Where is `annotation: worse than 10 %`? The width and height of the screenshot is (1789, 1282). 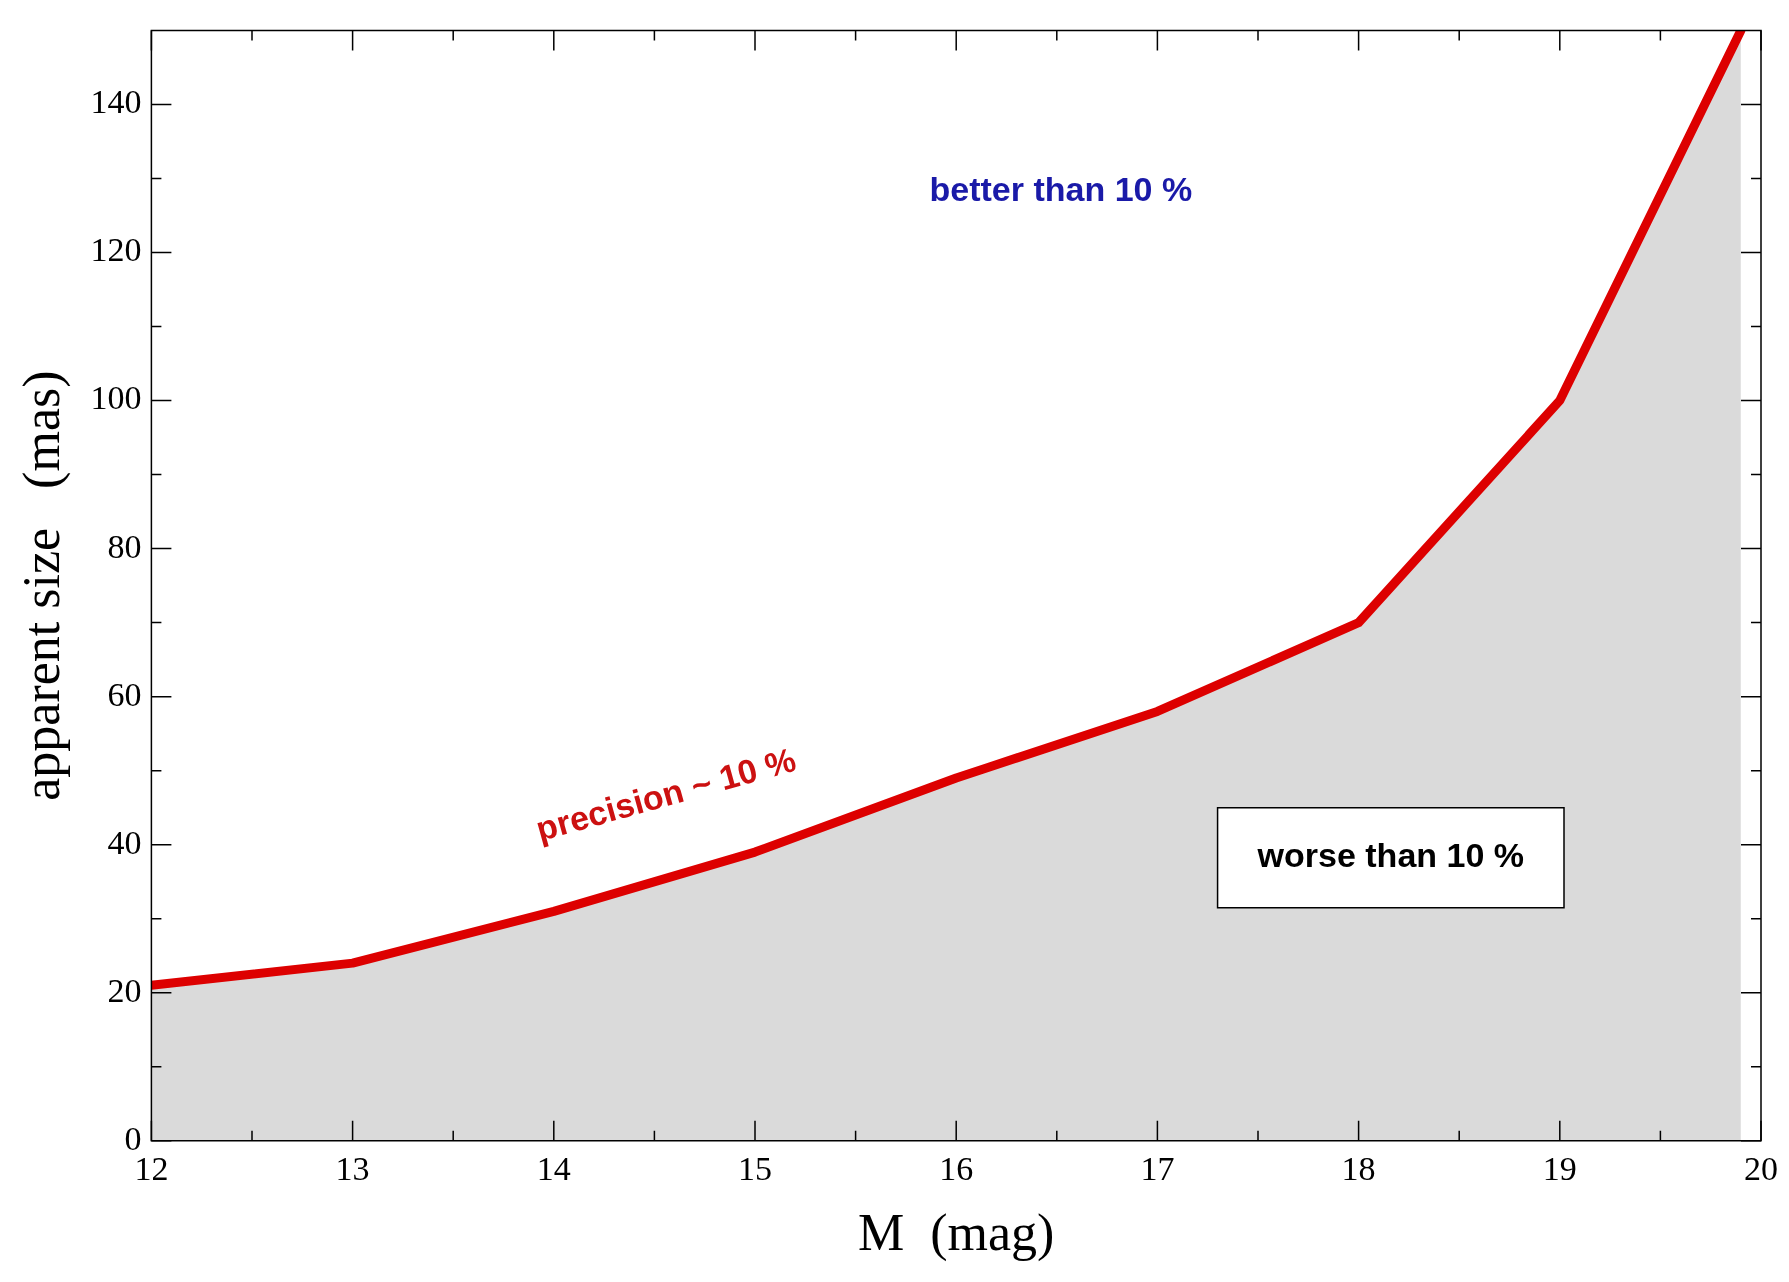 annotation: worse than 10 % is located at coordinates (1390, 855).